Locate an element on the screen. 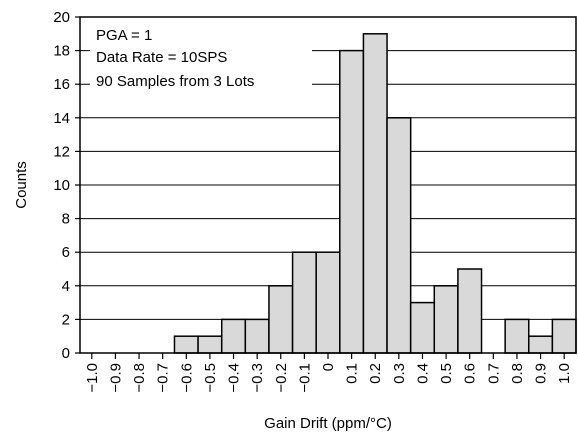 This screenshot has height=434, width=578. x-tick-label-0.5: 0.5 is located at coordinates (446, 373).